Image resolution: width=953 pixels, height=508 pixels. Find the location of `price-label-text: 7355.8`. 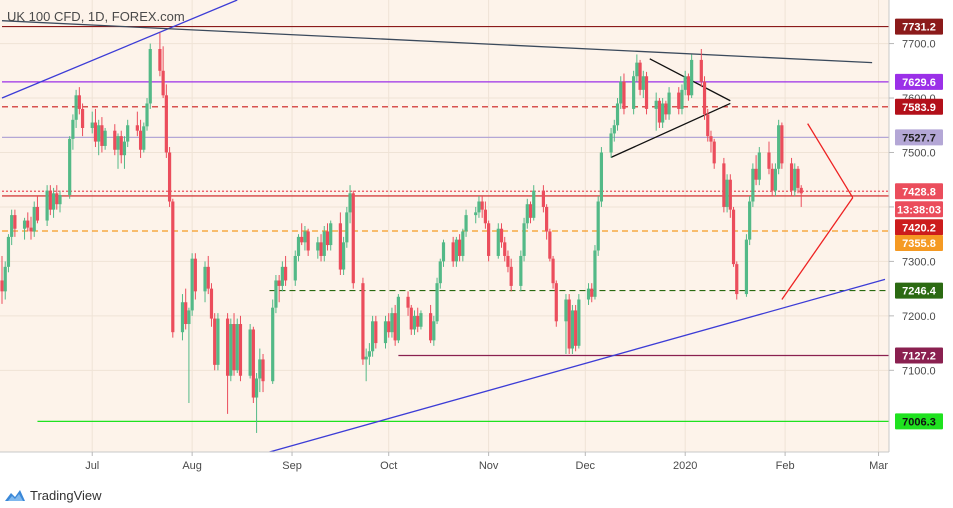

price-label-text: 7355.8 is located at coordinates (919, 244).